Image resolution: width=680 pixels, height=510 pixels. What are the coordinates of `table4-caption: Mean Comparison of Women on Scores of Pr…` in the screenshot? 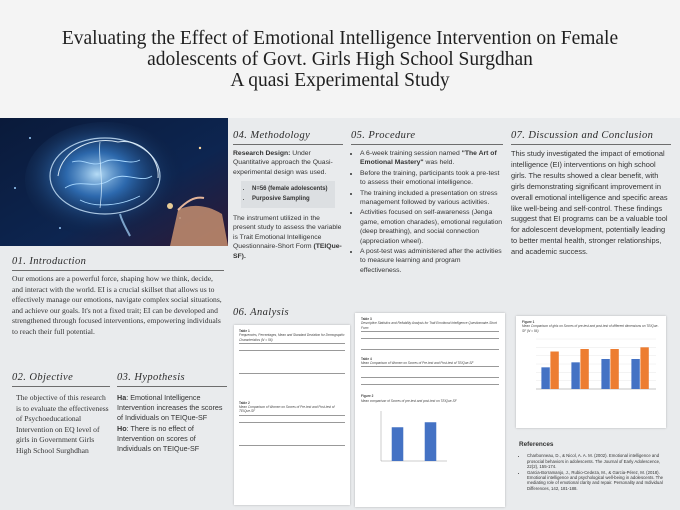 It's located at (417, 363).